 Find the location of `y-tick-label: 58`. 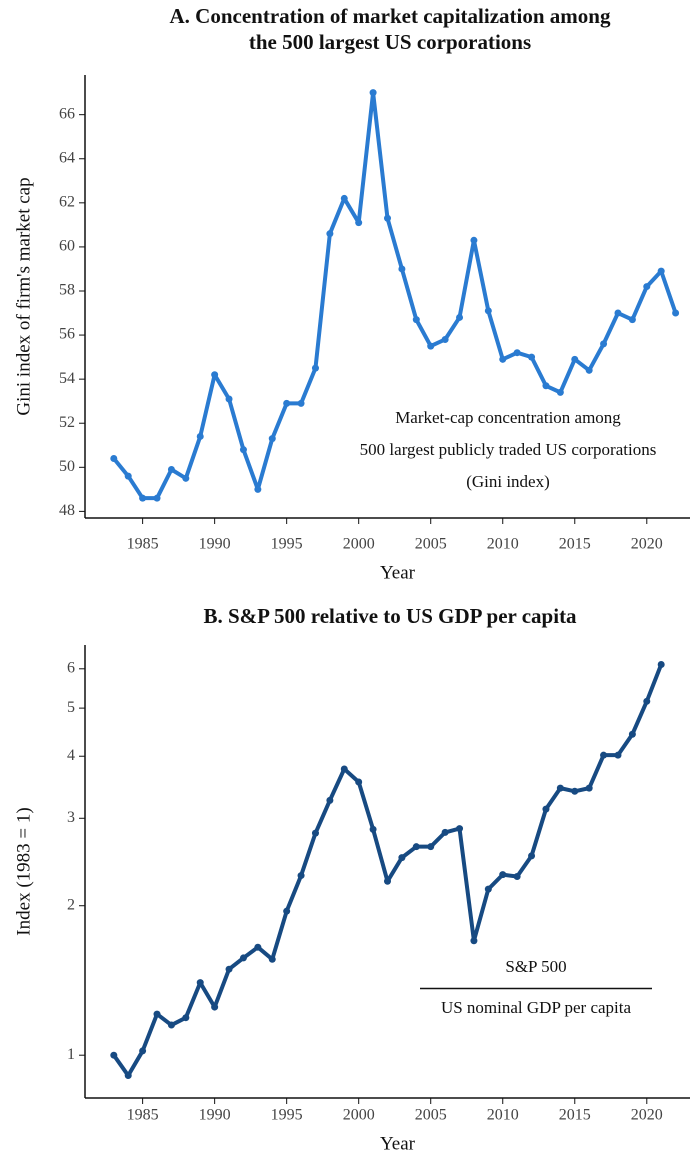

y-tick-label: 58 is located at coordinates (67, 290).